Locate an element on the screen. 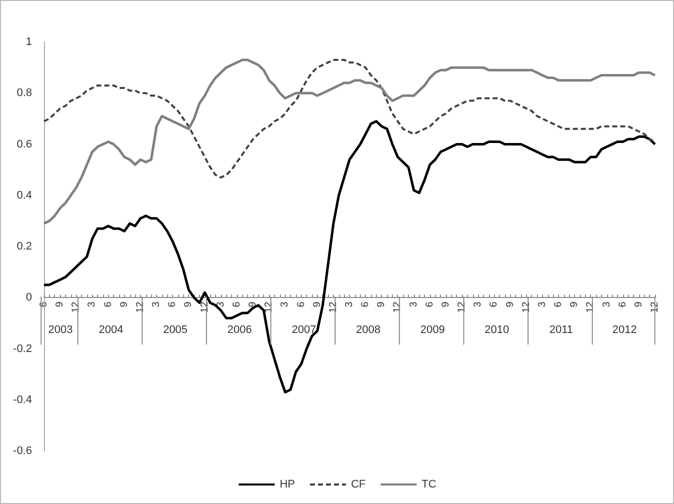  y-tick-label: 0 is located at coordinates (29, 298).